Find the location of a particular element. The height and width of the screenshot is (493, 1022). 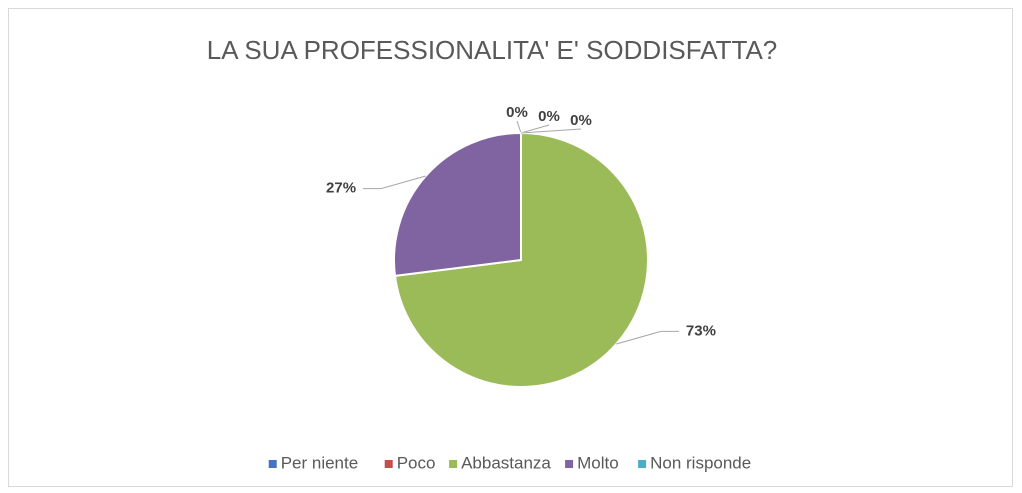

legend-label: Abbastanza is located at coordinates (506, 462).